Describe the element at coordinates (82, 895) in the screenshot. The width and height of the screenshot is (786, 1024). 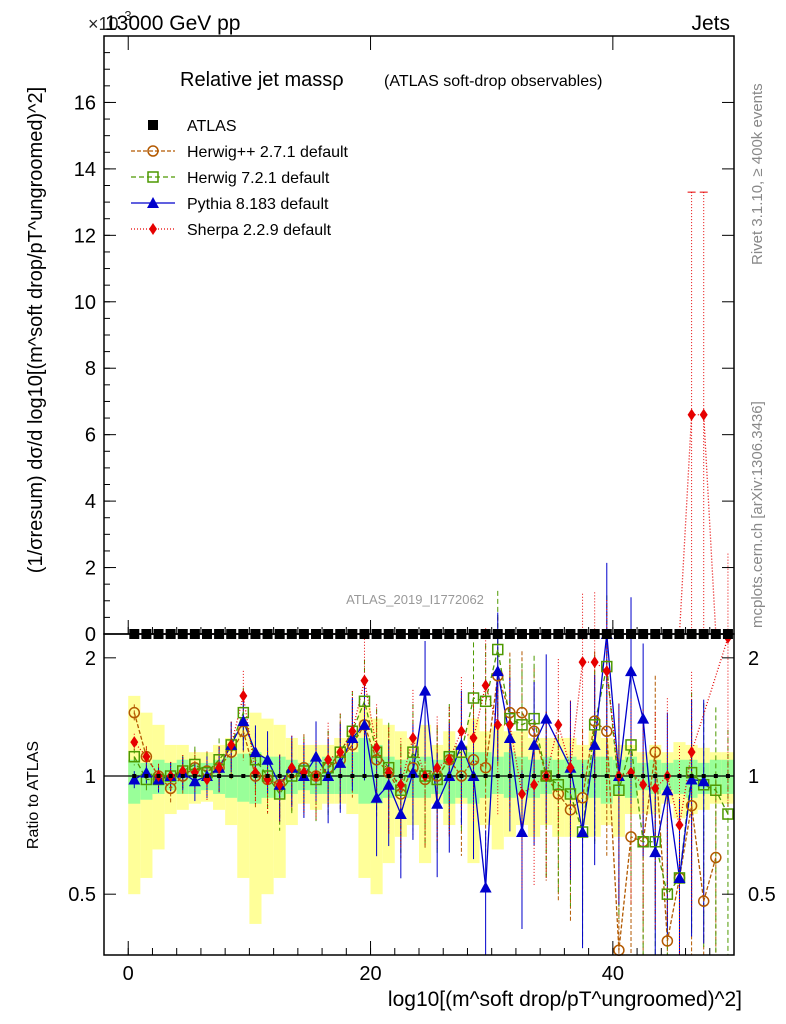
I see `ratio-y-tick-label: 0.5` at that location.